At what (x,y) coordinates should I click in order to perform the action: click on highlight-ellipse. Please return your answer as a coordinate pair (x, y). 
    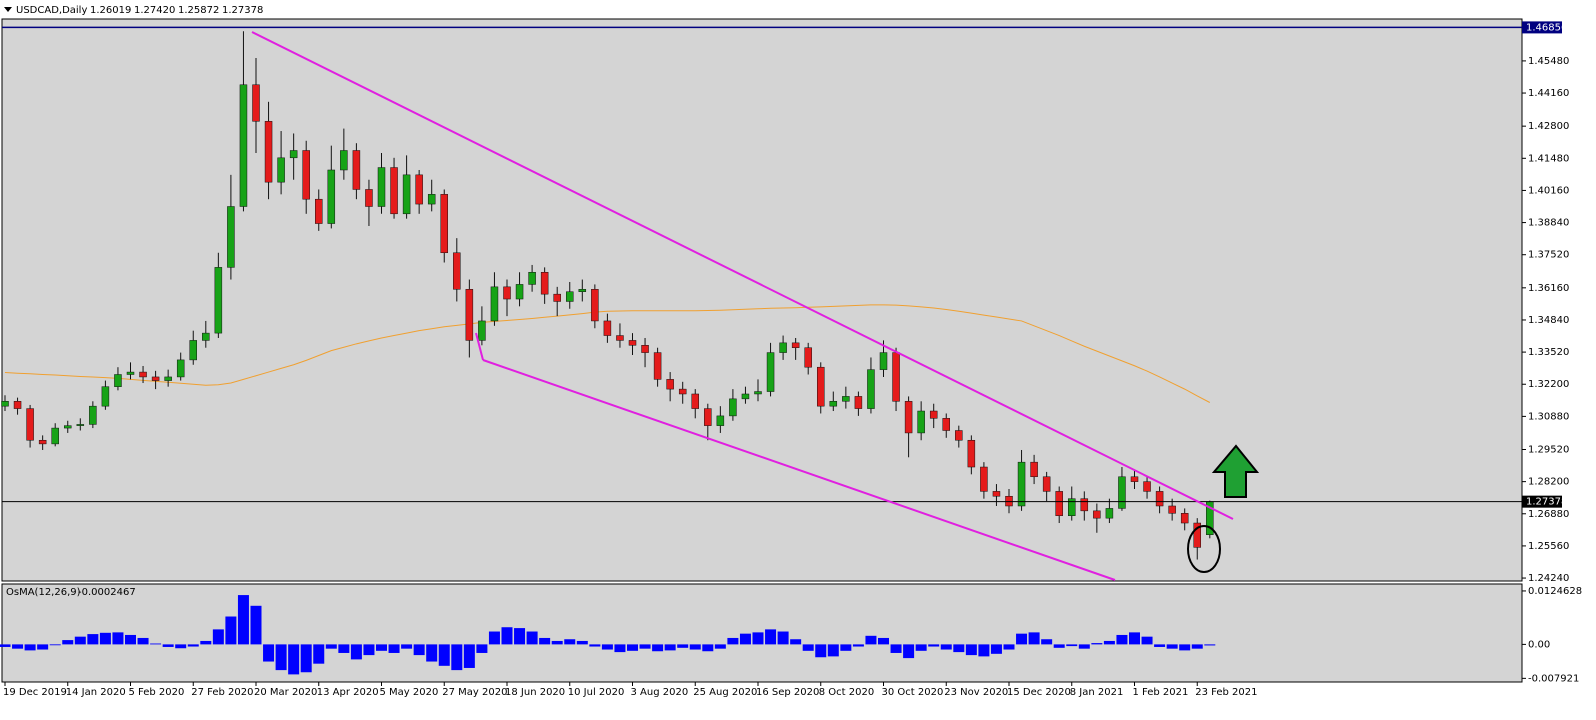
    Looking at the image, I should click on (1204, 549).